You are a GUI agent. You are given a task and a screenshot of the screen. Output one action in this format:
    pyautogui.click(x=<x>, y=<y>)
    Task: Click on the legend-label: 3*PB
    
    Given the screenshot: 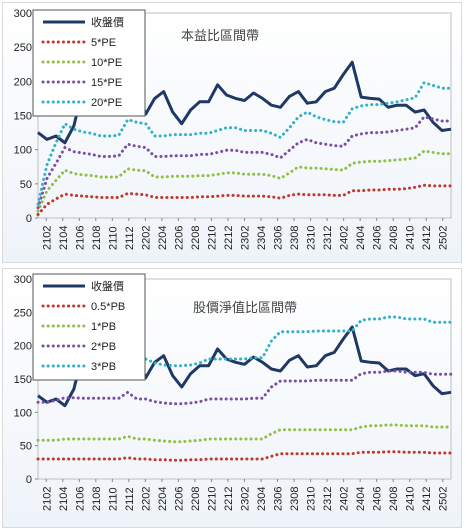 What is the action you would take?
    pyautogui.click(x=103, y=367)
    